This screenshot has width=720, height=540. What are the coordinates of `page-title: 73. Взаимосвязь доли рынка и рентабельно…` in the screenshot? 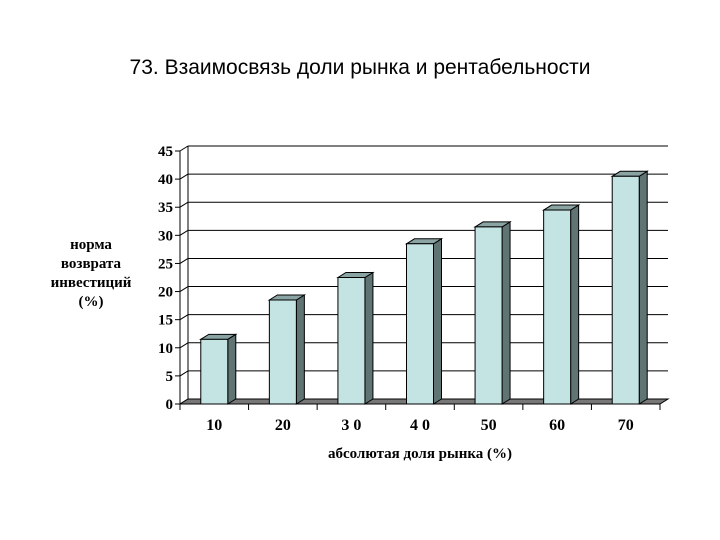 It's located at (360, 67).